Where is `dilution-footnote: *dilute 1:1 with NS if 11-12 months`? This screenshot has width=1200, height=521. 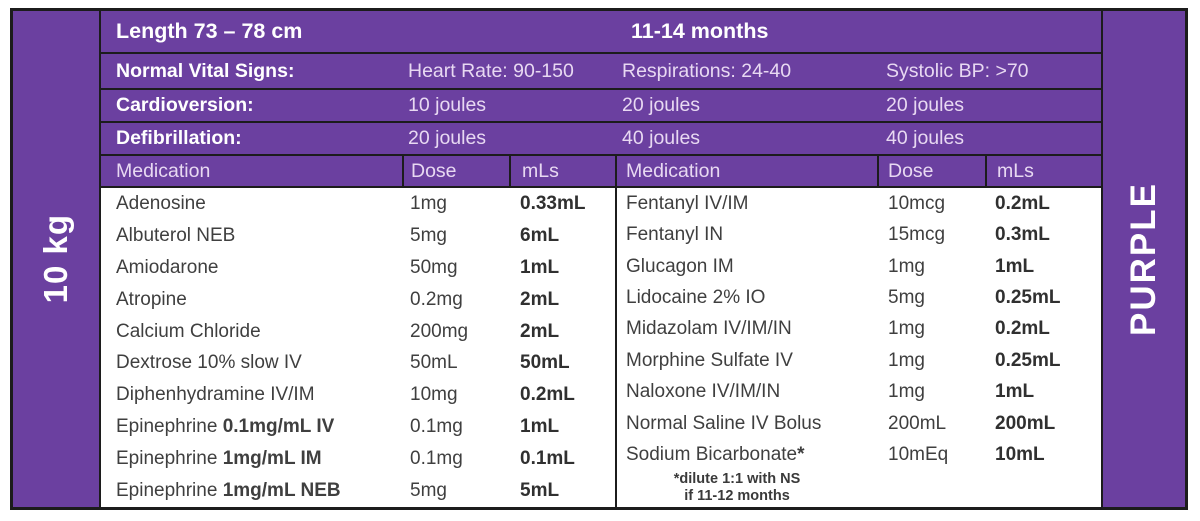 dilution-footnote: *dilute 1:1 with NS if 11-12 months is located at coordinates (737, 489).